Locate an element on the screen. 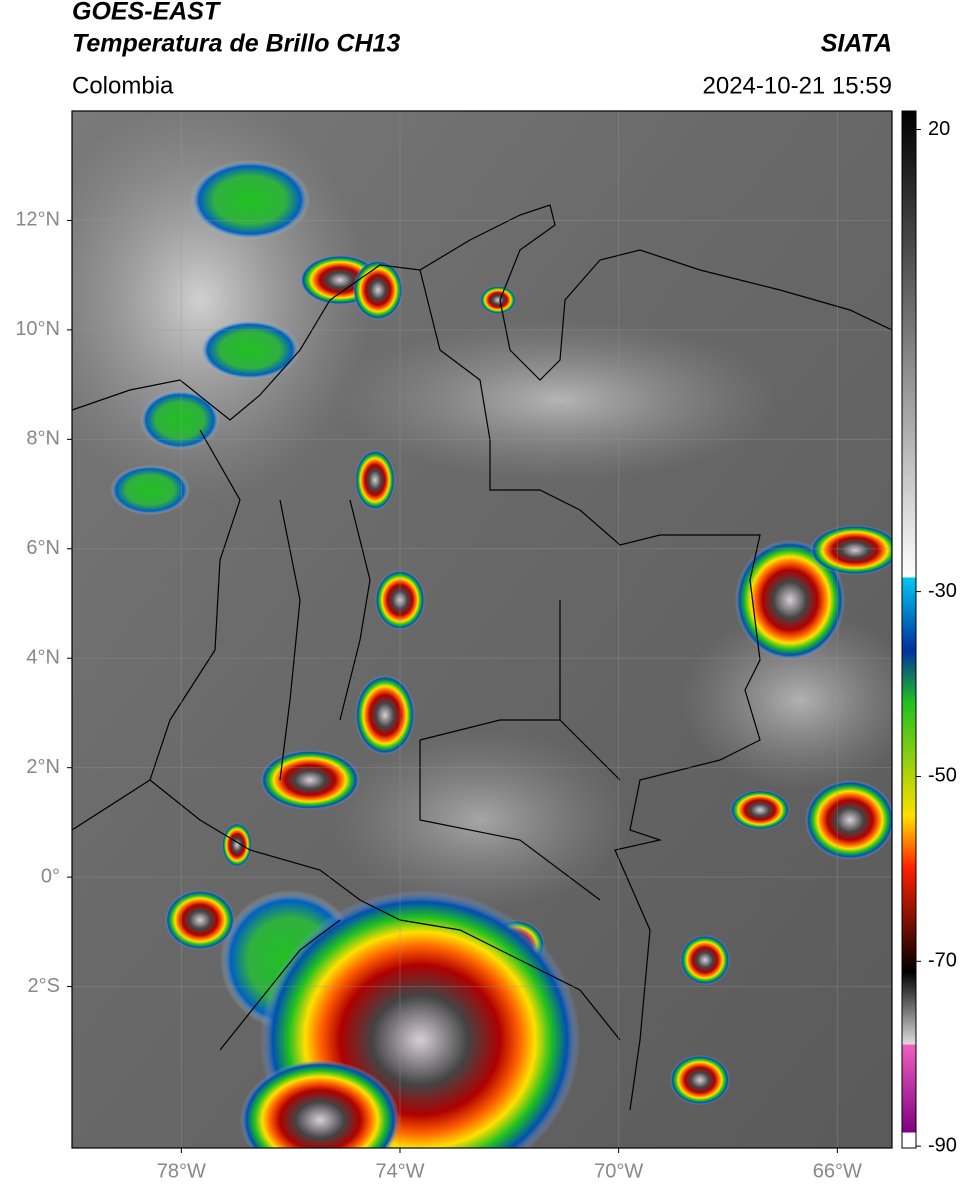 This screenshot has height=1195, width=966. subtitle: Temperatura de Brillo CH13 is located at coordinates (236, 44).